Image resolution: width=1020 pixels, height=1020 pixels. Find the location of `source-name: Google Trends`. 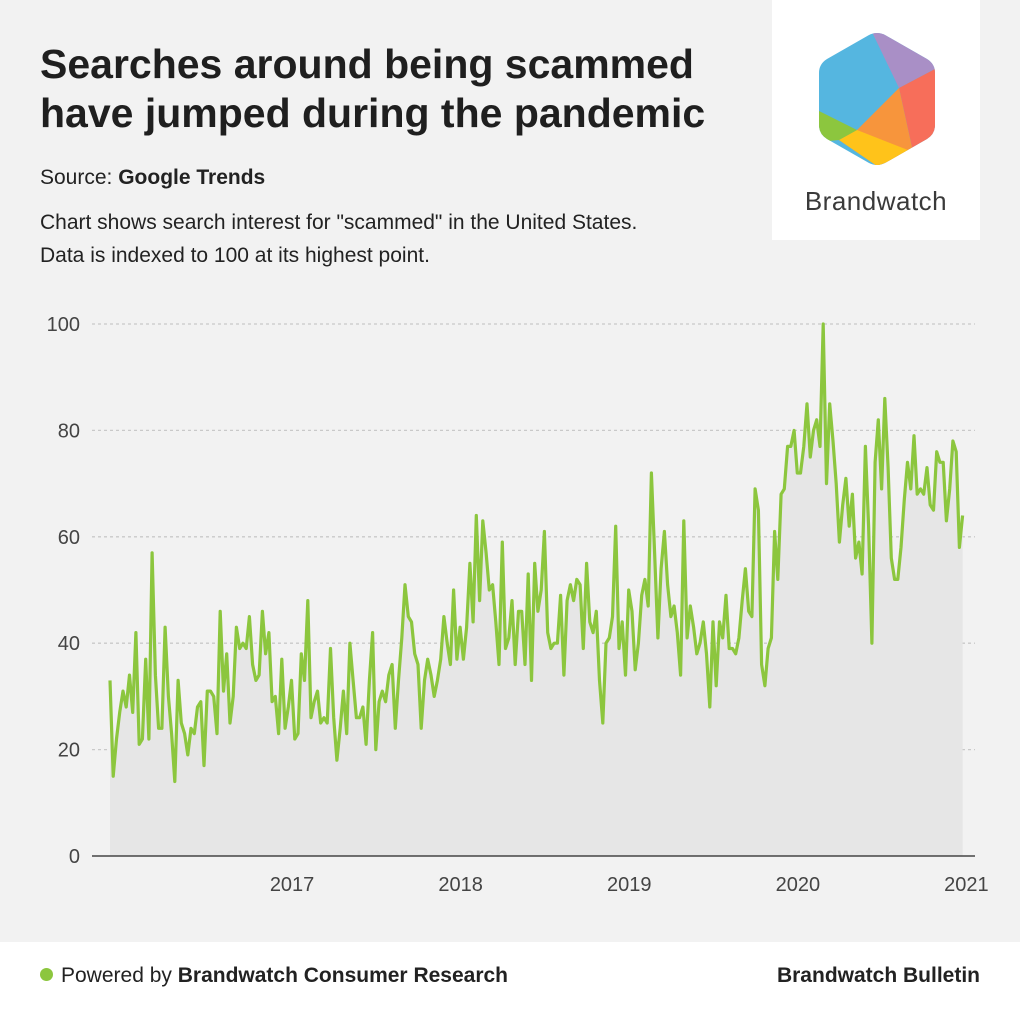

source-name: Google Trends is located at coordinates (192, 177).